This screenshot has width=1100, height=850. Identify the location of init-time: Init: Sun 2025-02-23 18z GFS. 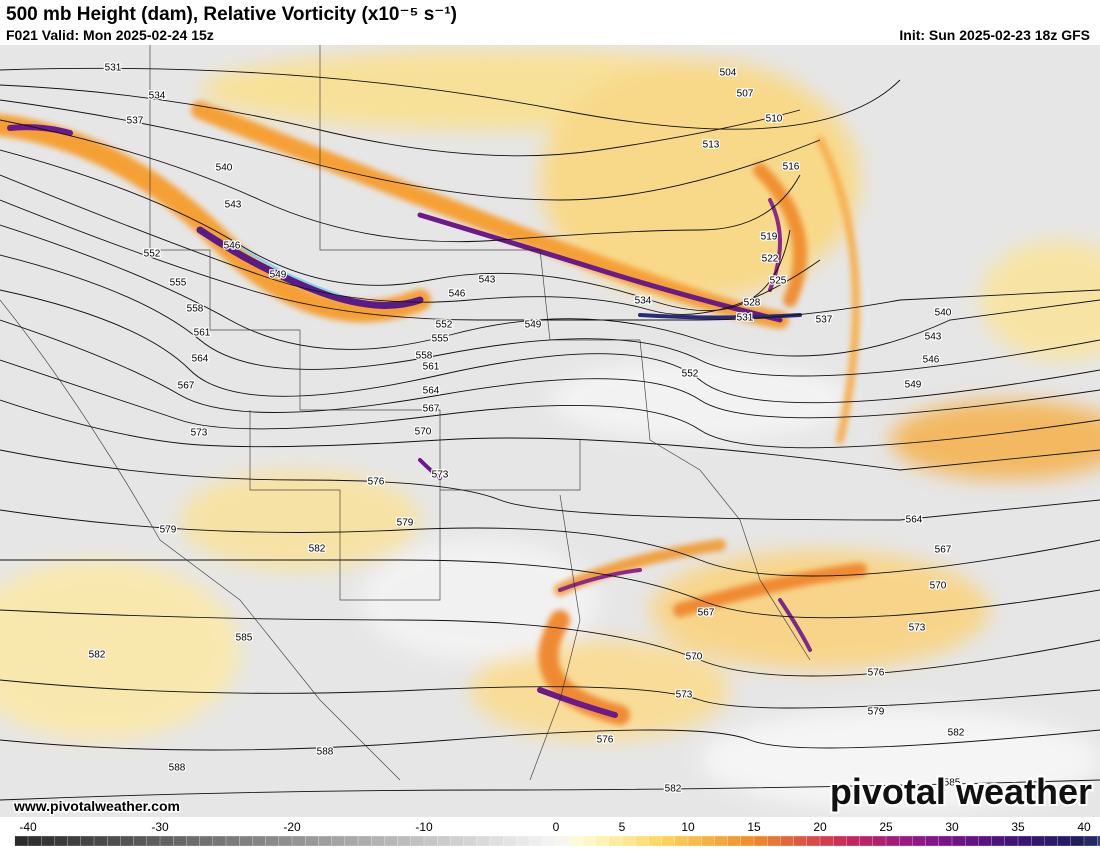
(994, 35).